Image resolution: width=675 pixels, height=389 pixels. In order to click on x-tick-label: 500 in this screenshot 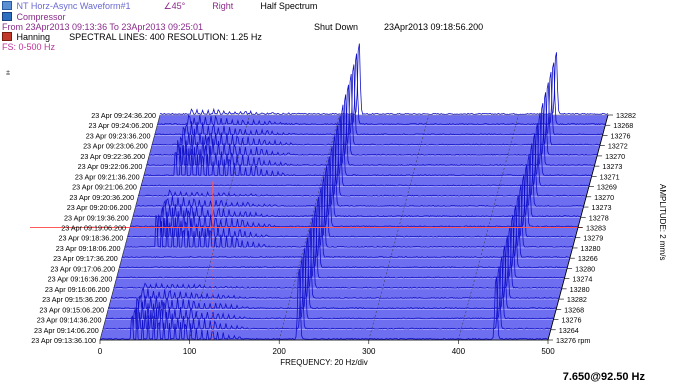, I will do `click(548, 351)`.